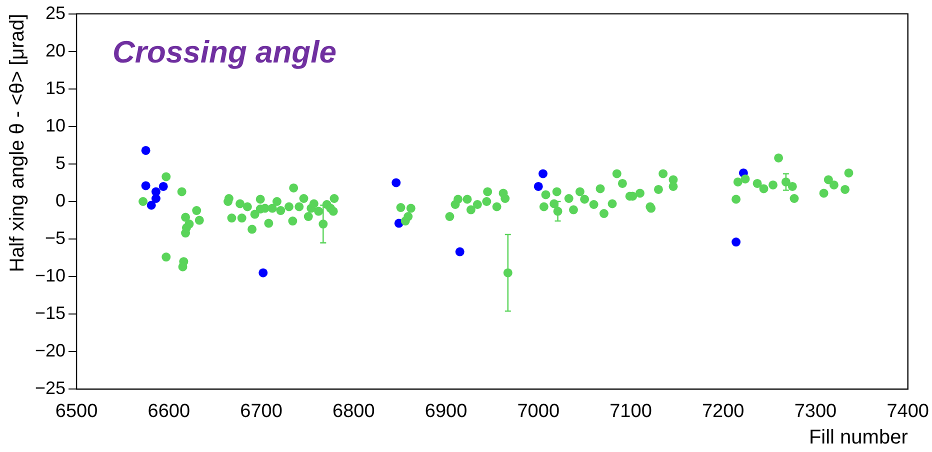  What do you see at coordinates (858, 437) in the screenshot?
I see `x-axis-title: Fill number` at bounding box center [858, 437].